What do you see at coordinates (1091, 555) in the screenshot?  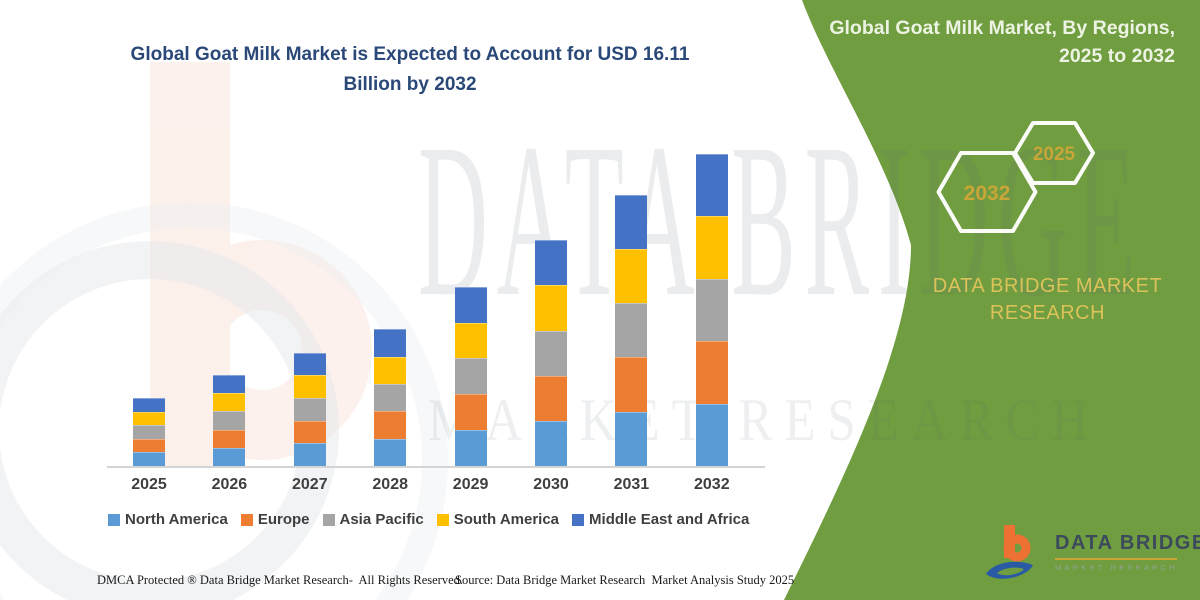 I see `dbmr-logo: DATA BRIDGE MARKET RESEARCH` at bounding box center [1091, 555].